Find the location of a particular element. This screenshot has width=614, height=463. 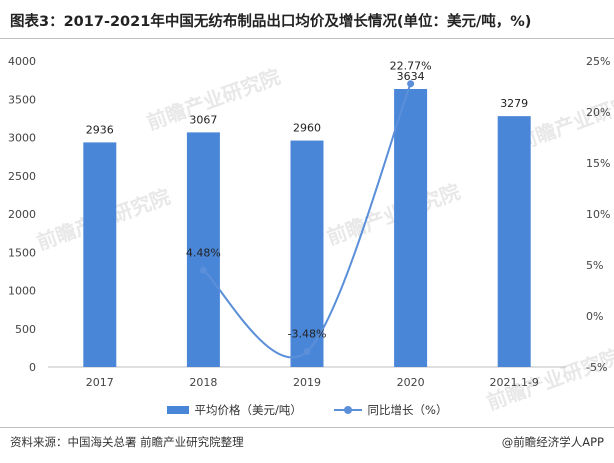

left-axis-tick-label: 3000 is located at coordinates (22, 138).